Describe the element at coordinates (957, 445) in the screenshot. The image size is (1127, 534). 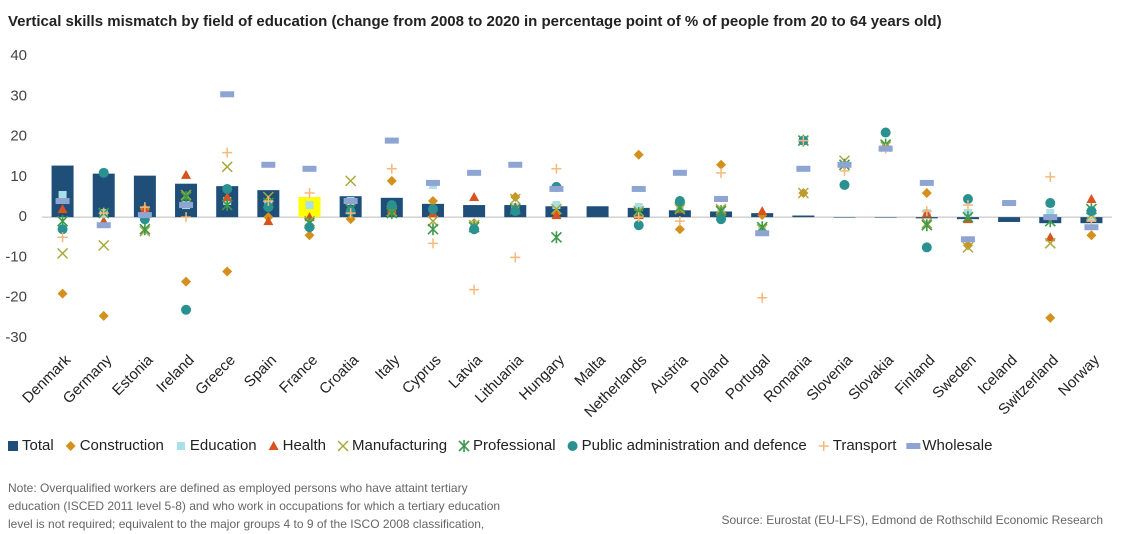
I see `legend-label: Wholesale` at that location.